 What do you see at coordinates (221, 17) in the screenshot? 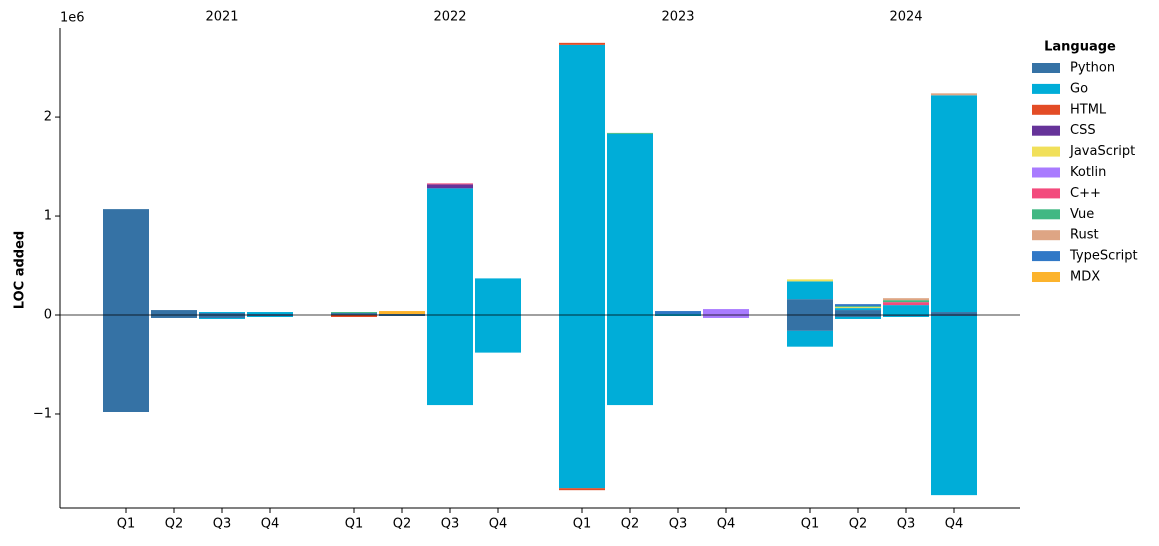
I see `year-label: 2021` at bounding box center [221, 17].